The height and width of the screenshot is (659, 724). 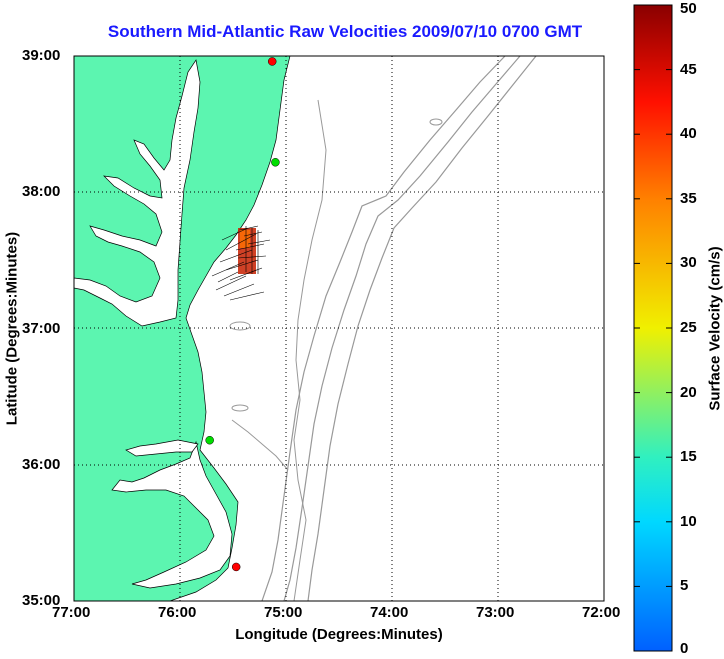 What do you see at coordinates (601, 612) in the screenshot?
I see `x-tick-label: 72:00` at bounding box center [601, 612].